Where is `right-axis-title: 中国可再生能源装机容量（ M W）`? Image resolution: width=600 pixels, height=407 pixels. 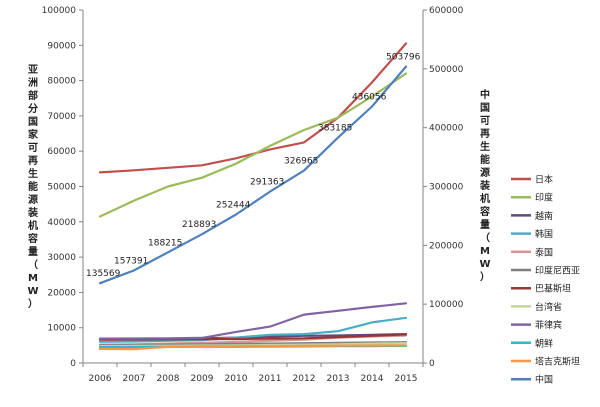
right-axis-title: 中国可再生能源装机容量（ M W） is located at coordinates (485, 185).